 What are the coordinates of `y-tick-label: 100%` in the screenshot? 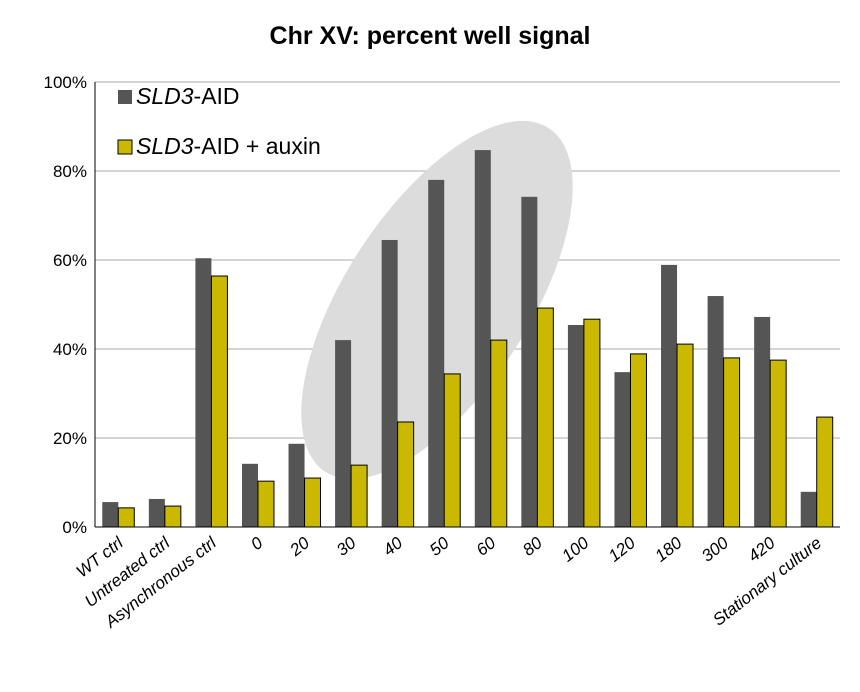 It's located at (65, 82).